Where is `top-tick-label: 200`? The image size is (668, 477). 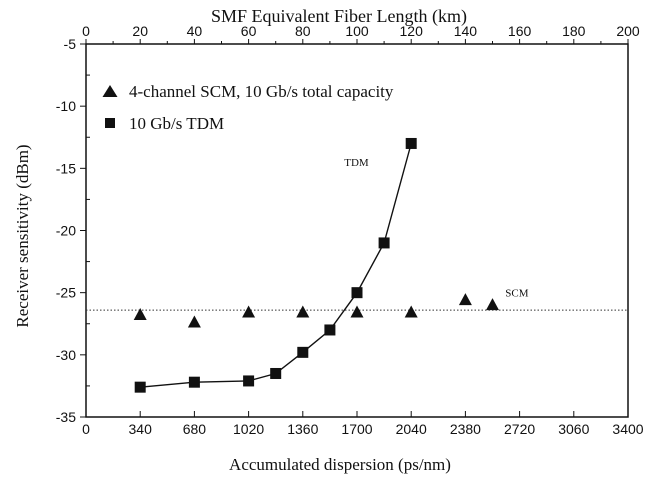
top-tick-label: 200 is located at coordinates (628, 31).